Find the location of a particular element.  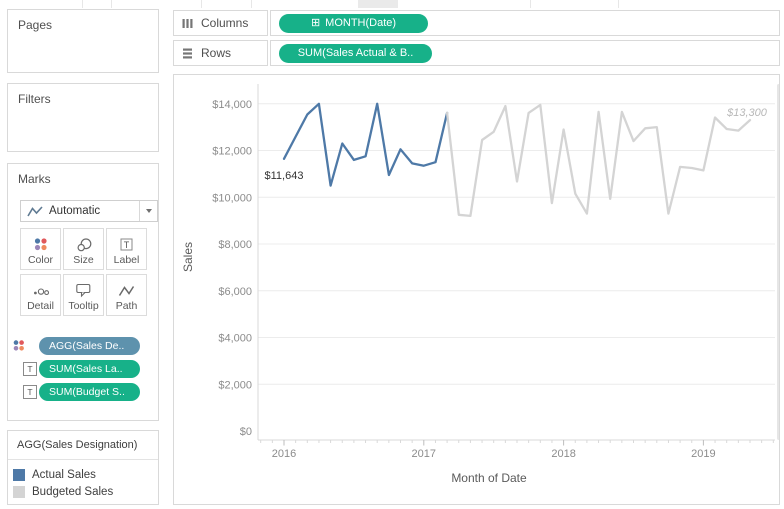

budgeted-sales-color-chip is located at coordinates (19, 491).